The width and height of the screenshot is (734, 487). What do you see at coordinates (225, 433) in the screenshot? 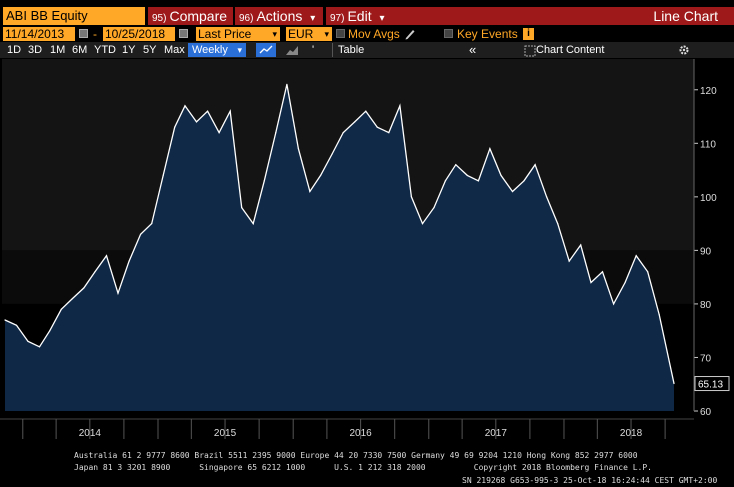
I see `x-tick-label: 2015` at bounding box center [225, 433].